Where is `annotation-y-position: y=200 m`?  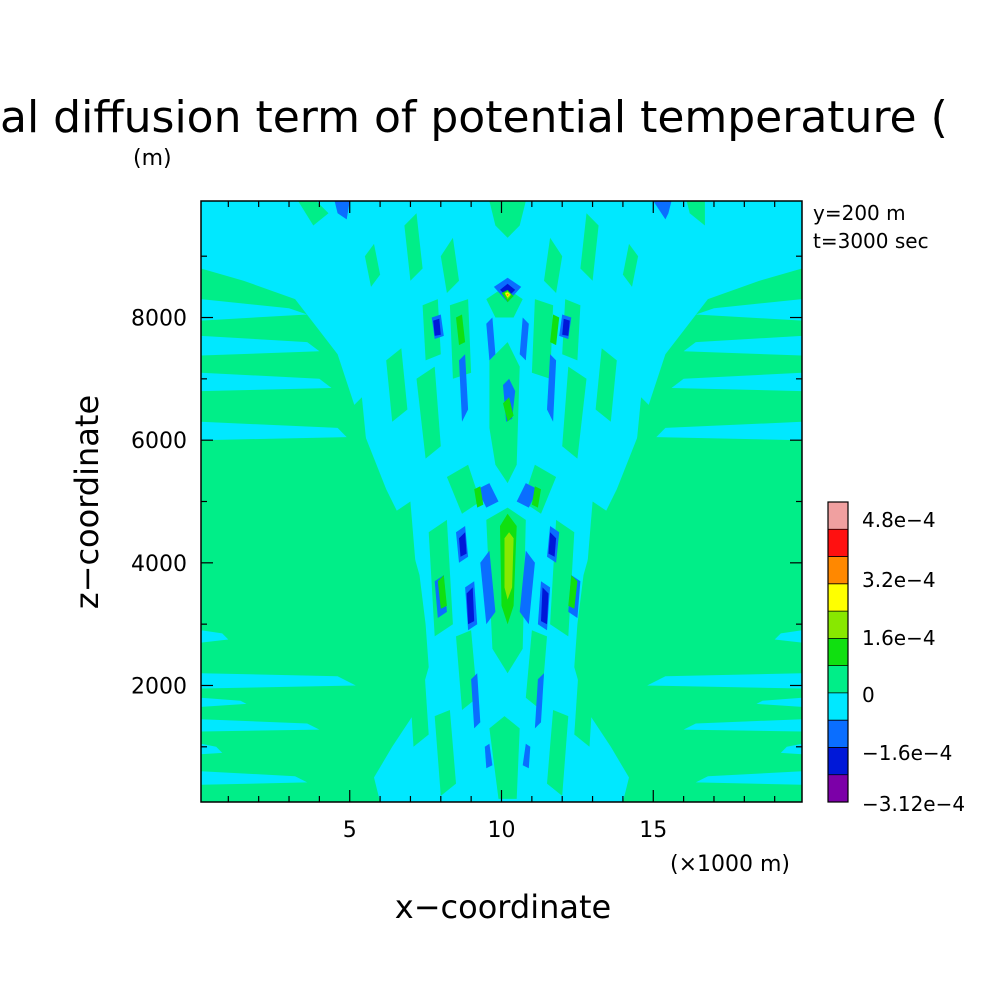
annotation-y-position: y=200 m is located at coordinates (859, 213).